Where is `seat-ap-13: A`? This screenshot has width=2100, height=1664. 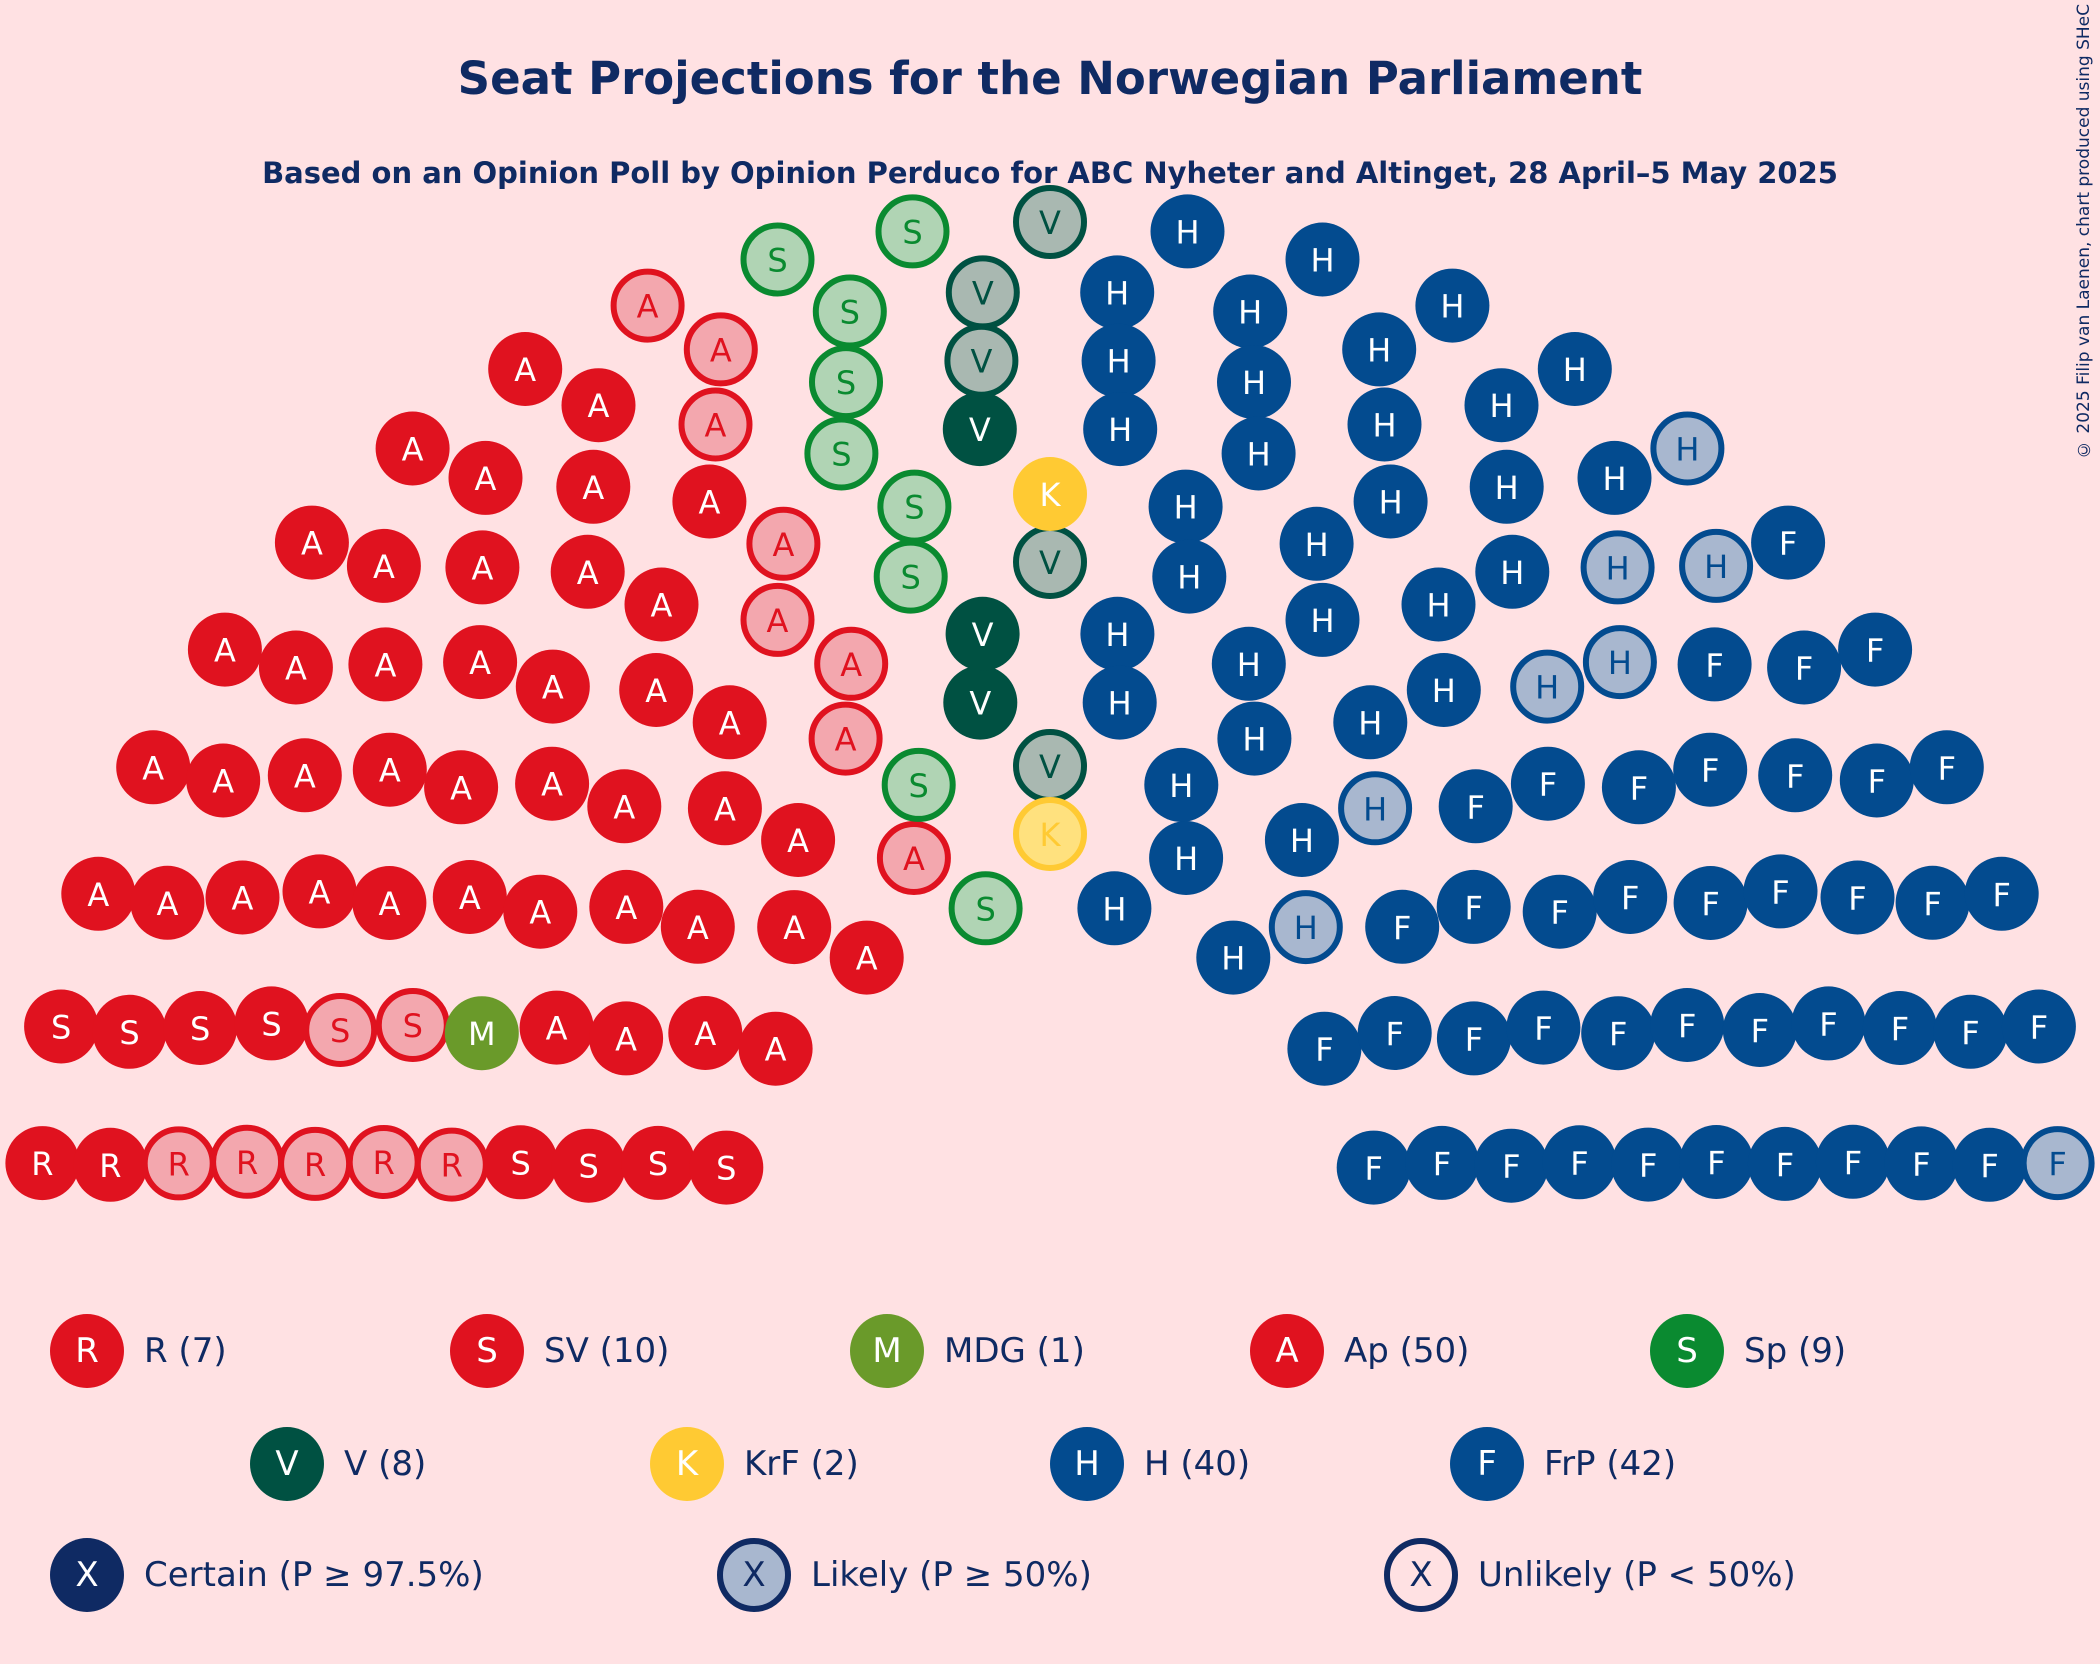
seat-ap-13: A is located at coordinates (540, 911).